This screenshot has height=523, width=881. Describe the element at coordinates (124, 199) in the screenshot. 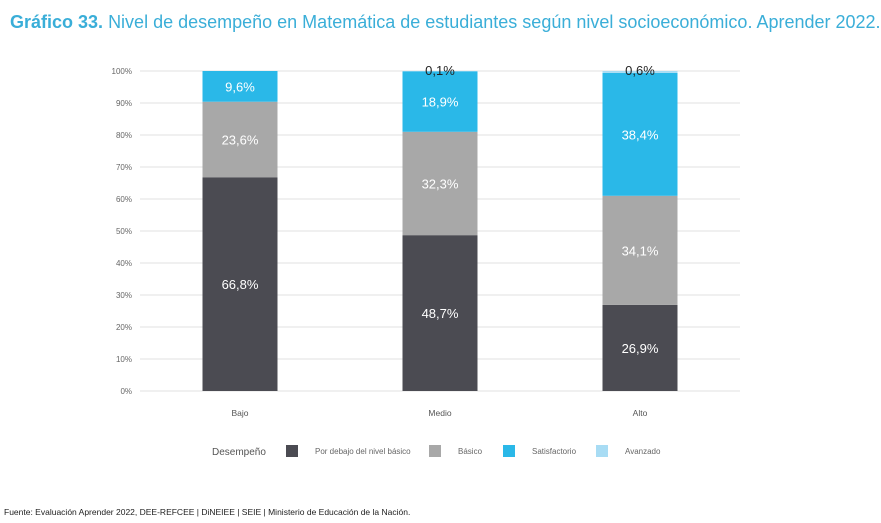

I see `y-tick-label: 60%` at that location.